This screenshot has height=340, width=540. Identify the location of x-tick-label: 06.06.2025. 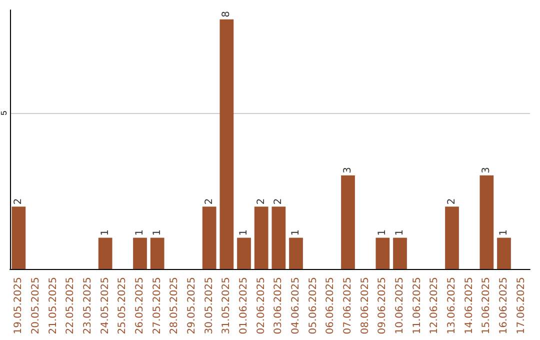
(330, 305).